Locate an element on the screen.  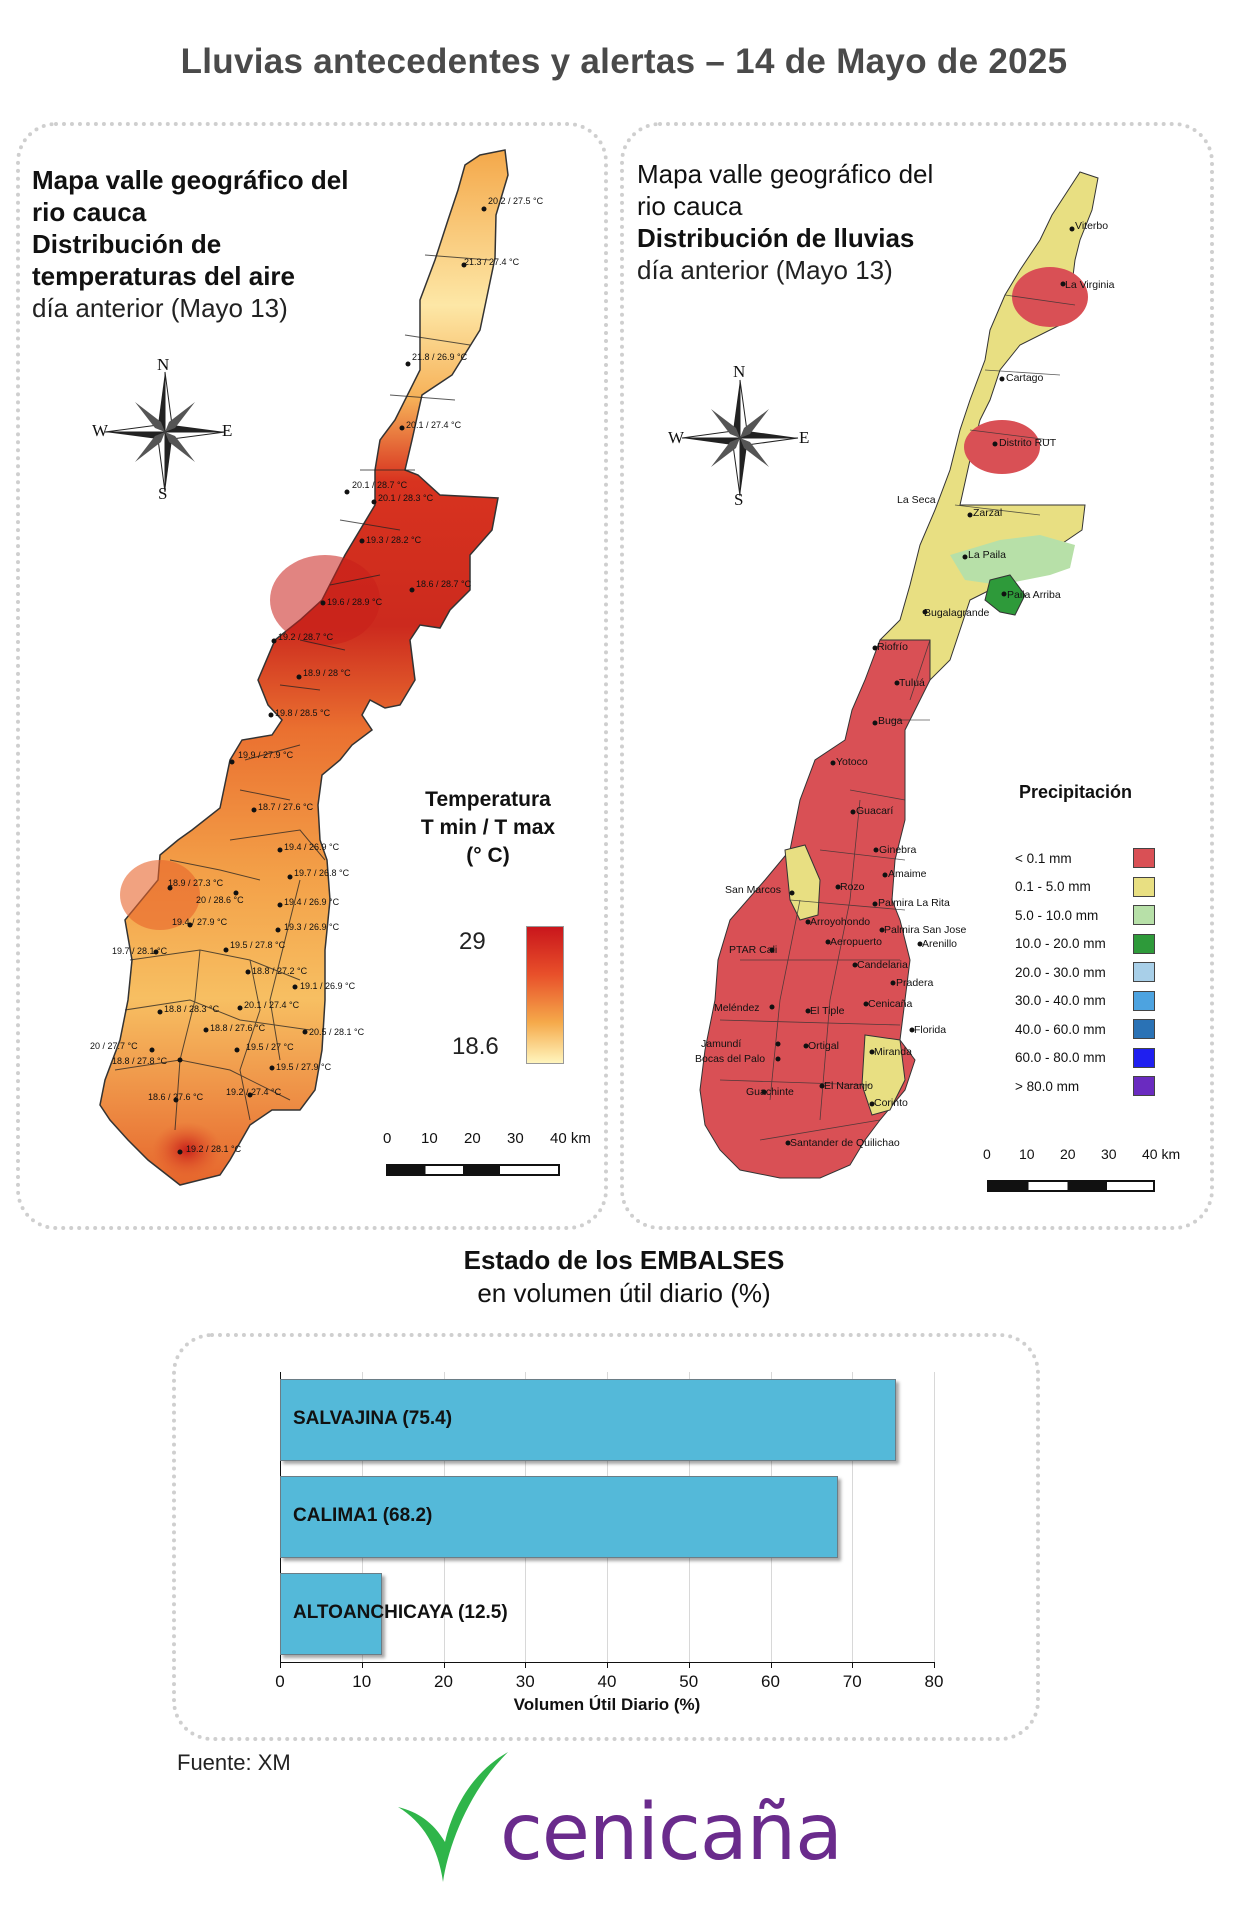
x-tick-label: 10 is located at coordinates (362, 1681).